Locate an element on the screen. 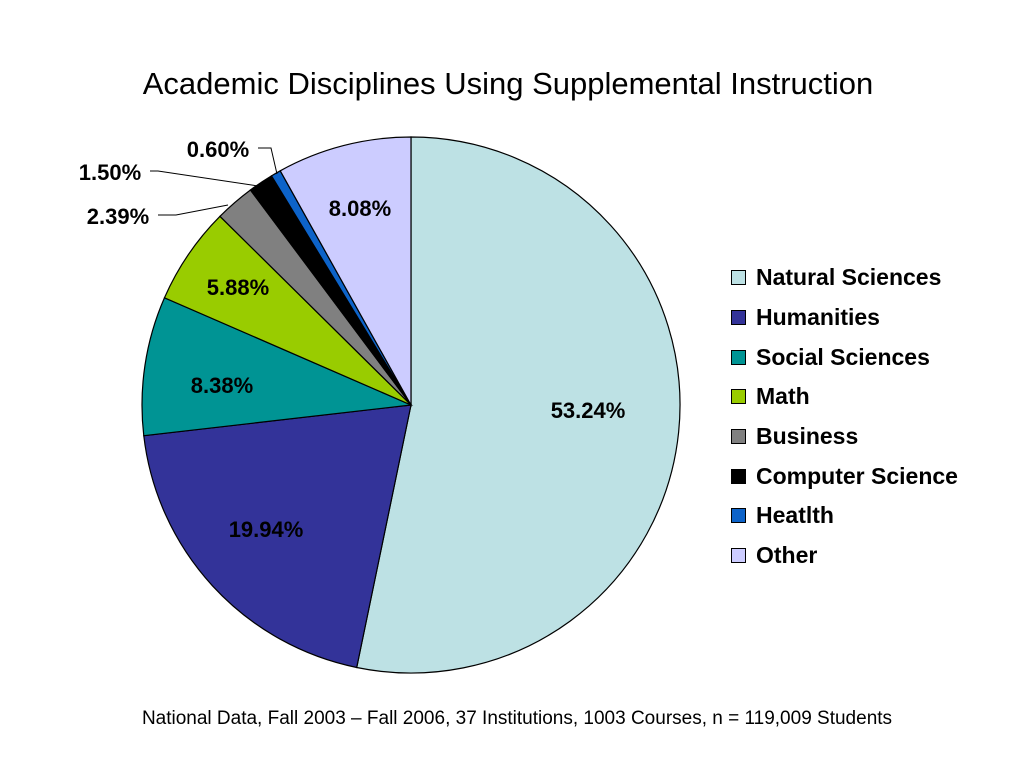 Image resolution: width=1024 pixels, height=768 pixels. legend-label: Heatlth is located at coordinates (795, 515).